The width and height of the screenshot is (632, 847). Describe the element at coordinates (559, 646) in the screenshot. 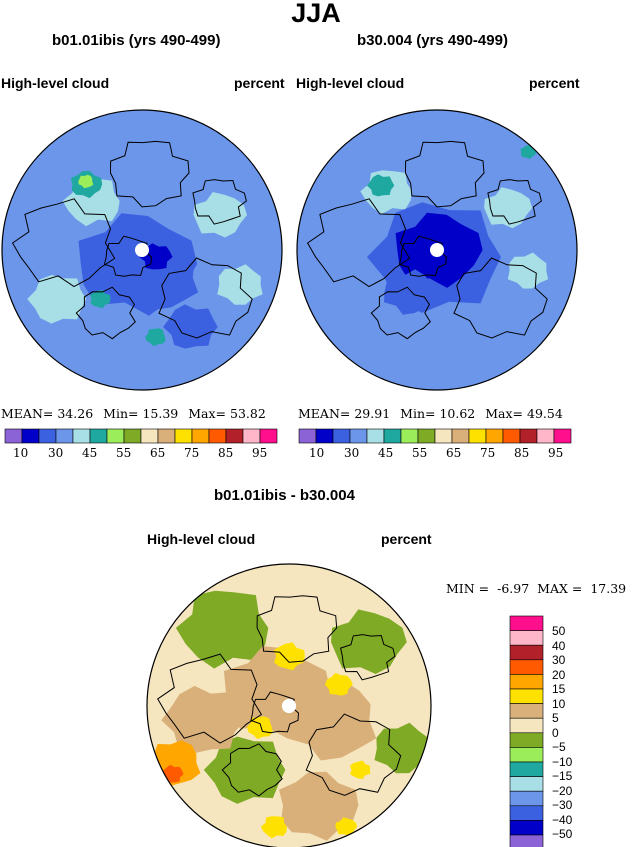

I see `diff-cbar-label: 40` at that location.